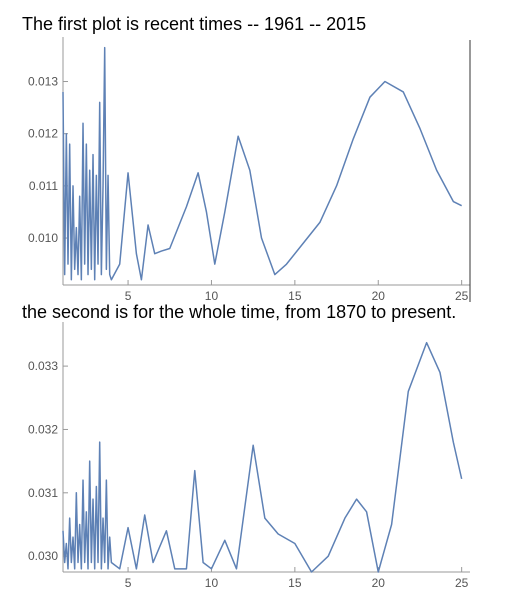 This screenshot has height=614, width=505. I want to click on y-tick-label: 0.030, so click(43, 556).